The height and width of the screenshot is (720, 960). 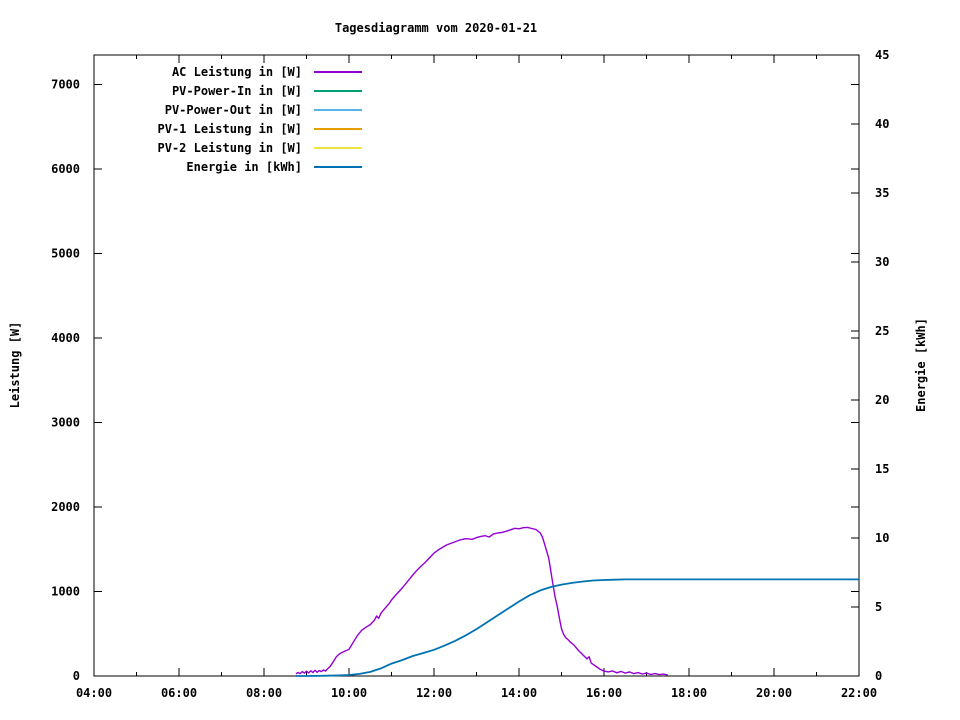 I want to click on legend-entry-label: PV-Power-In in [W], so click(x=236, y=90).